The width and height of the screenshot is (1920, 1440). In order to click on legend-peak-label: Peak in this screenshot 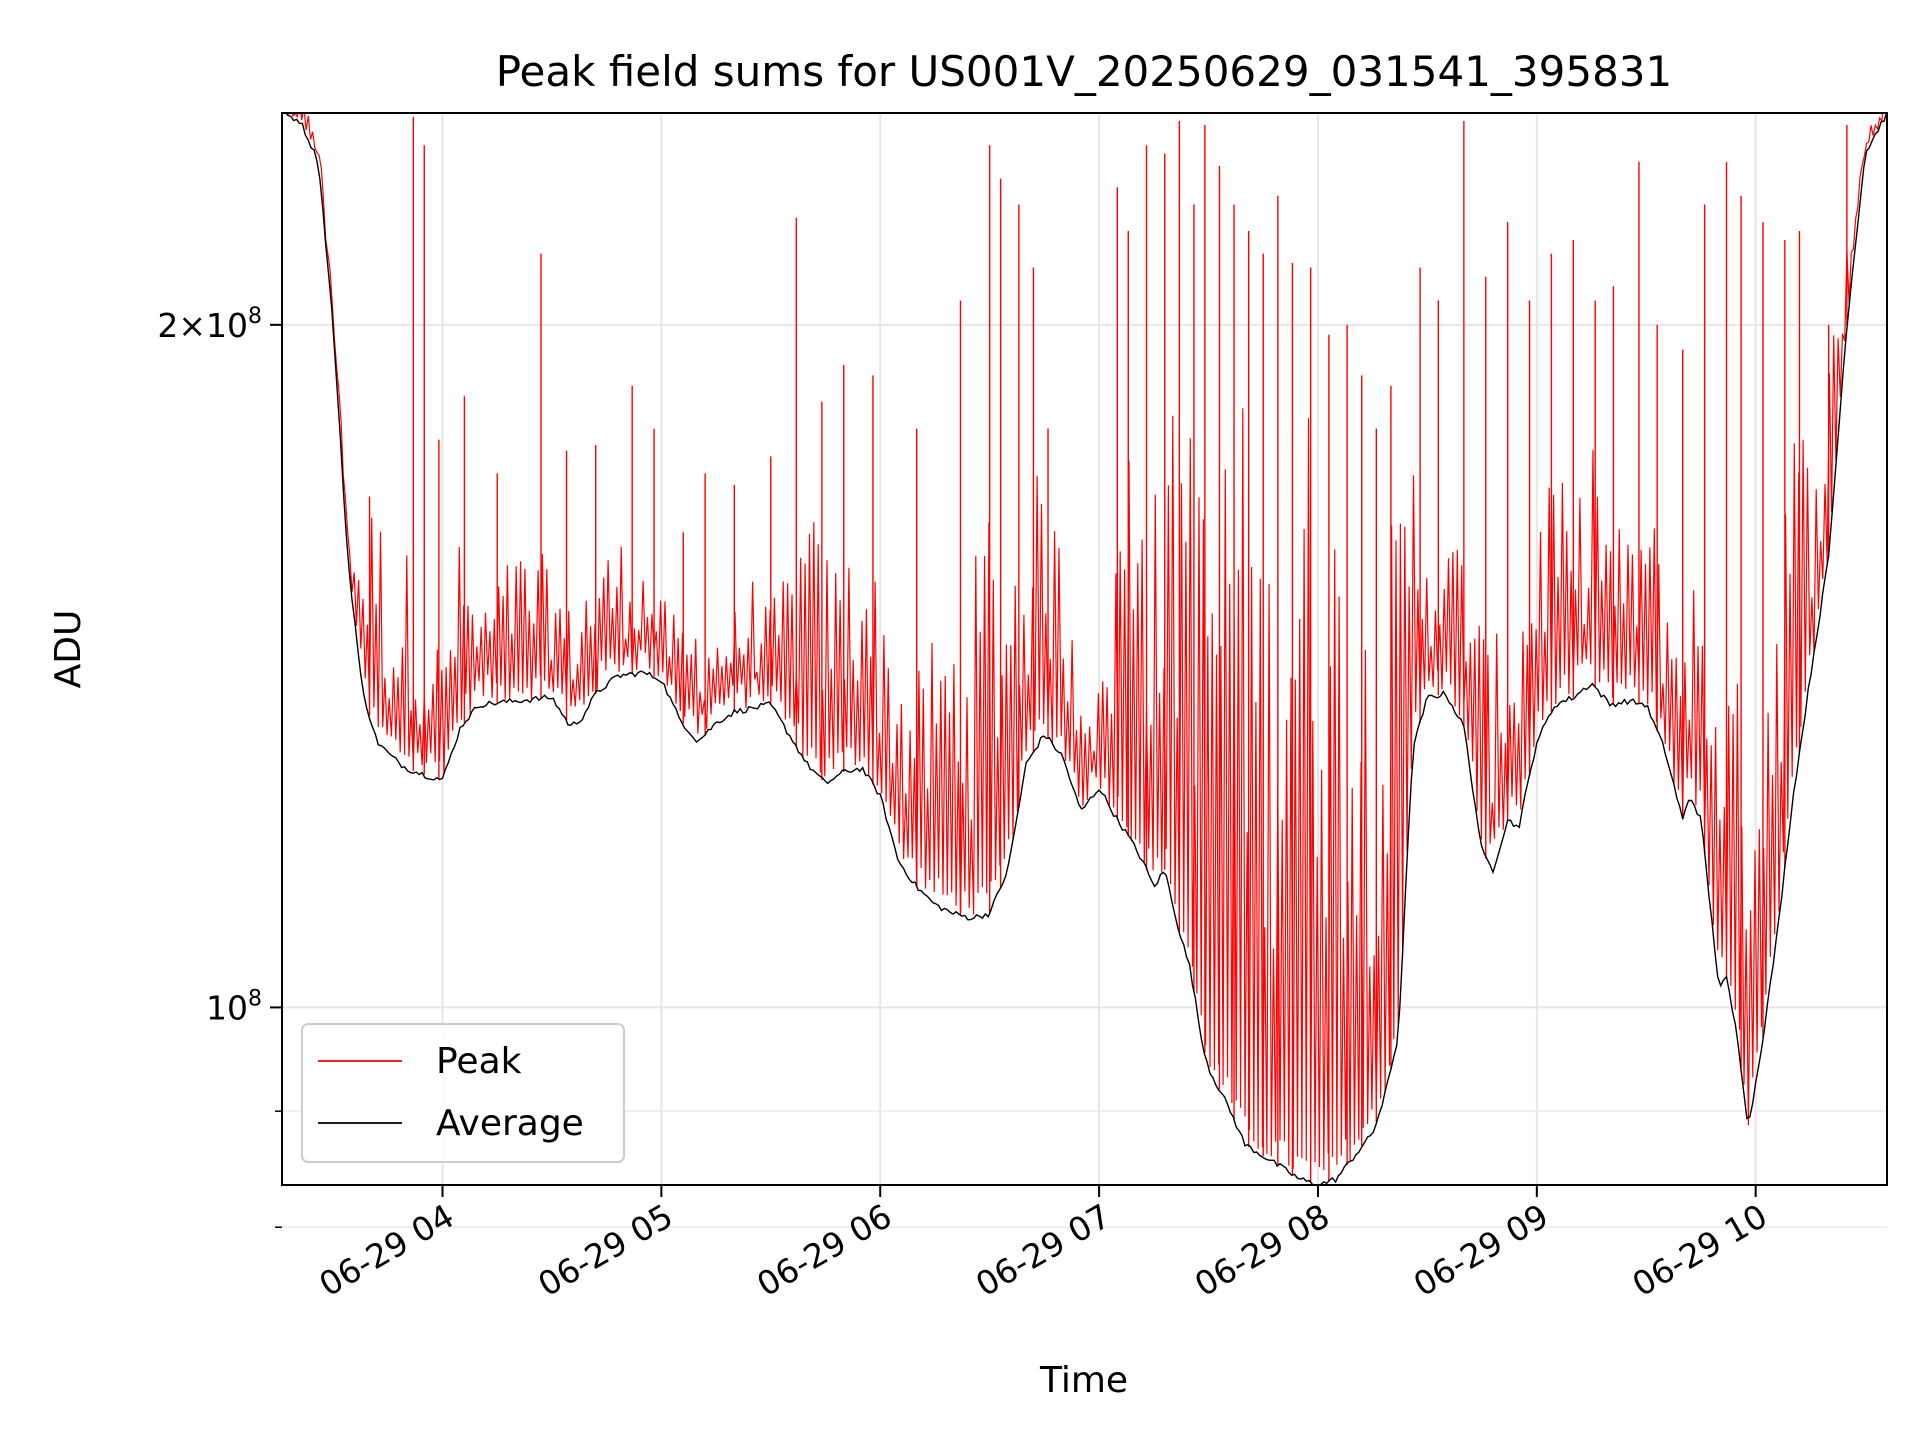, I will do `click(479, 1061)`.